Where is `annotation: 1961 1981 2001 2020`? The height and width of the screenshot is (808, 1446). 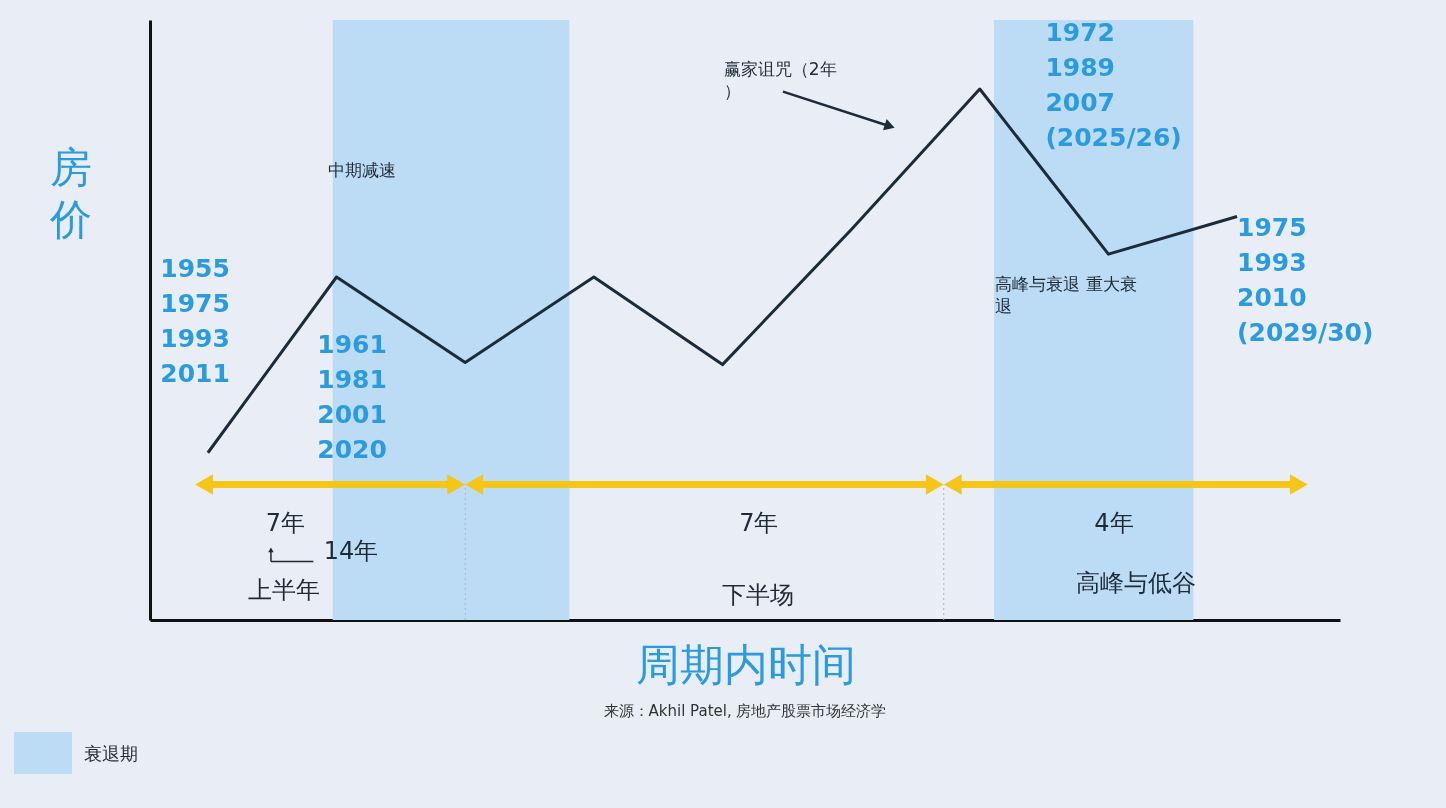 annotation: 1961 1981 2001 2020 is located at coordinates (352, 397).